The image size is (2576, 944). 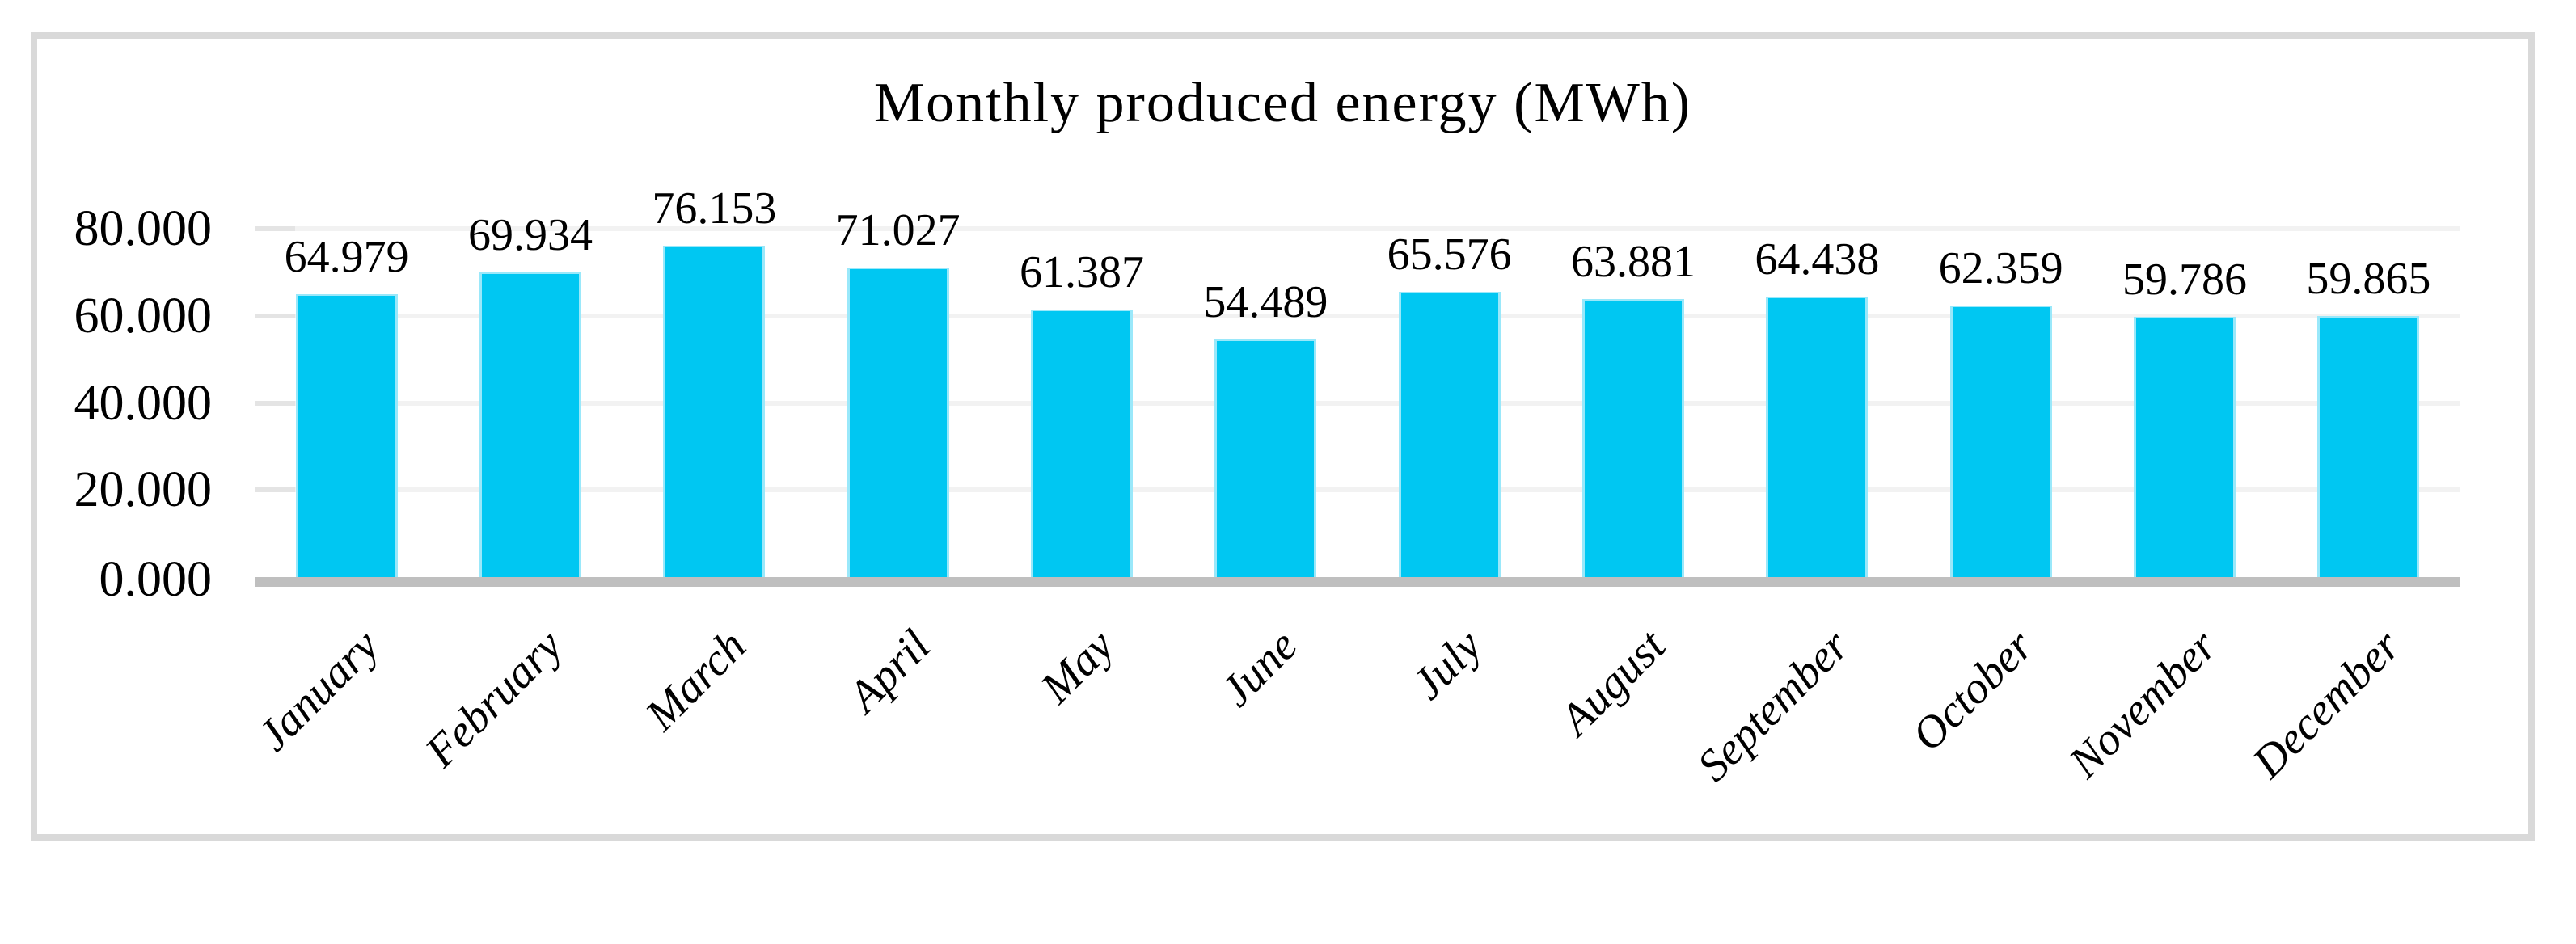 I want to click on value-label-december: 59.865, so click(x=2368, y=279).